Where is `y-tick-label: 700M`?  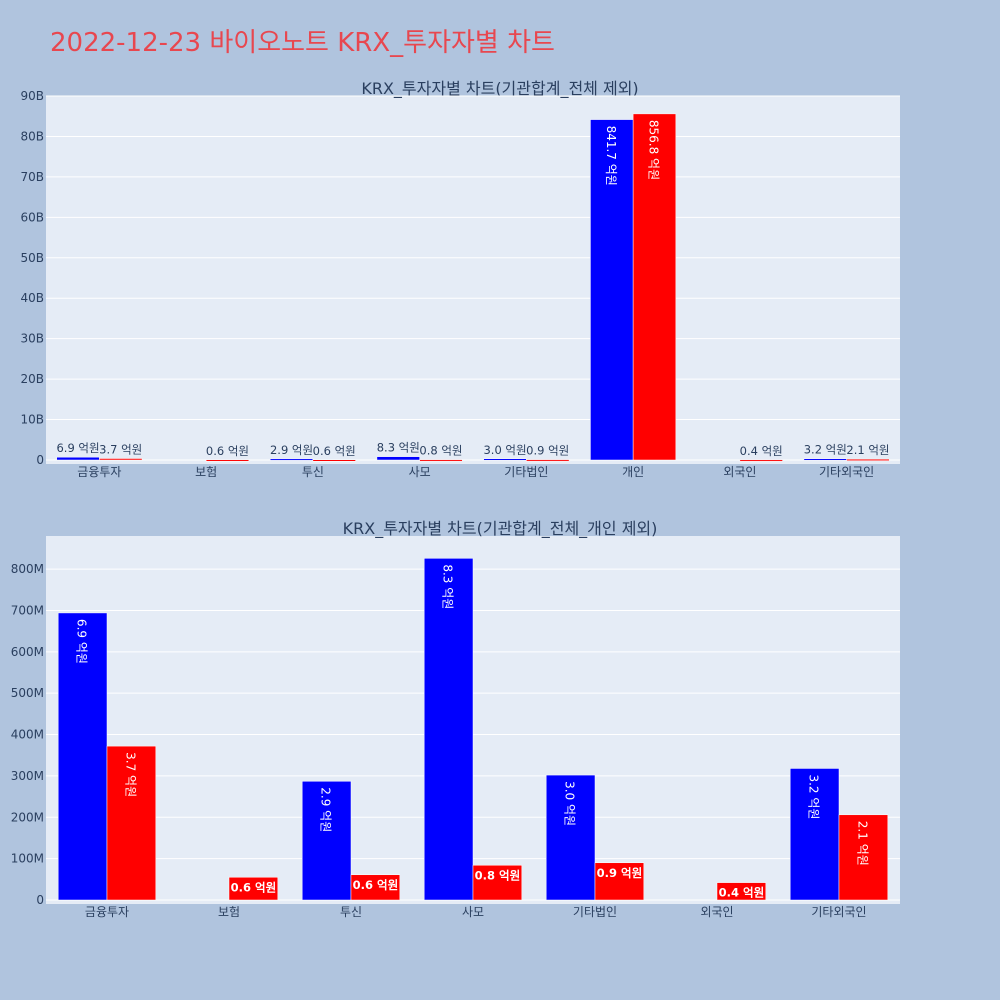 y-tick-label: 700M is located at coordinates (27, 610).